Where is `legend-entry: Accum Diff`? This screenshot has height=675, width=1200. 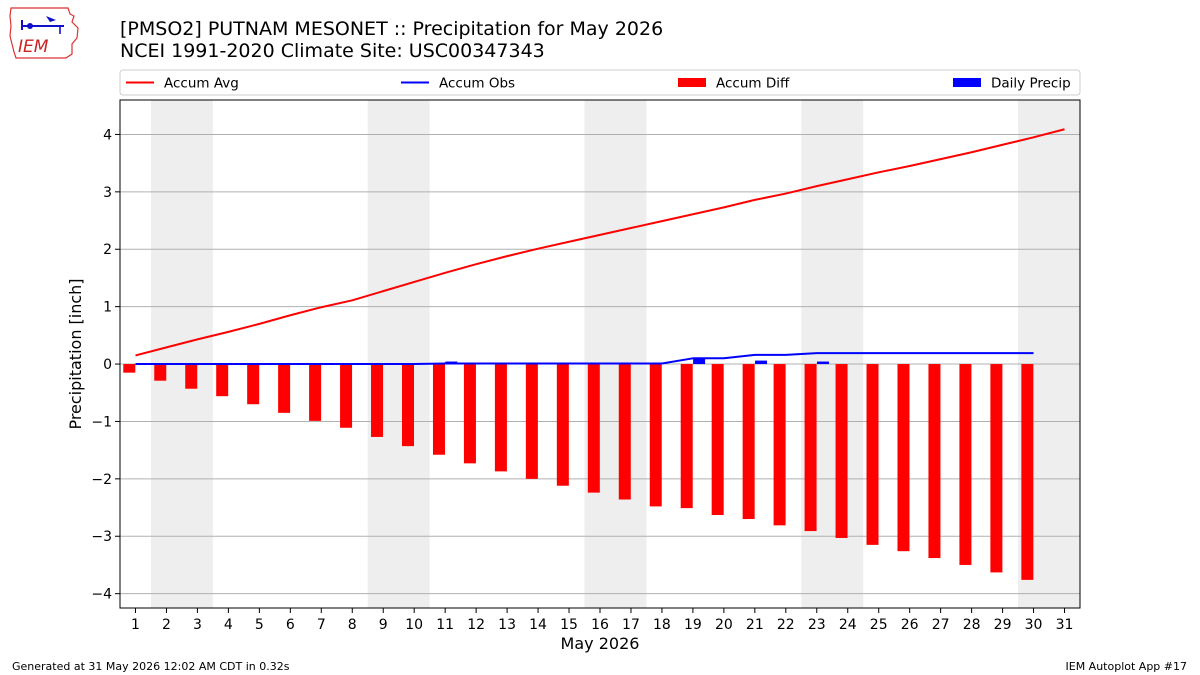
legend-entry: Accum Diff is located at coordinates (734, 84).